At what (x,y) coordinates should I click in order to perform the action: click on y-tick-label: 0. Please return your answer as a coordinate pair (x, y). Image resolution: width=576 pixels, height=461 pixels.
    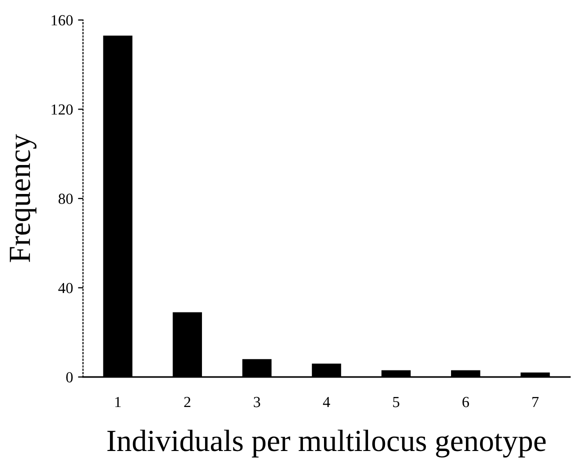
    Looking at the image, I should click on (69, 377).